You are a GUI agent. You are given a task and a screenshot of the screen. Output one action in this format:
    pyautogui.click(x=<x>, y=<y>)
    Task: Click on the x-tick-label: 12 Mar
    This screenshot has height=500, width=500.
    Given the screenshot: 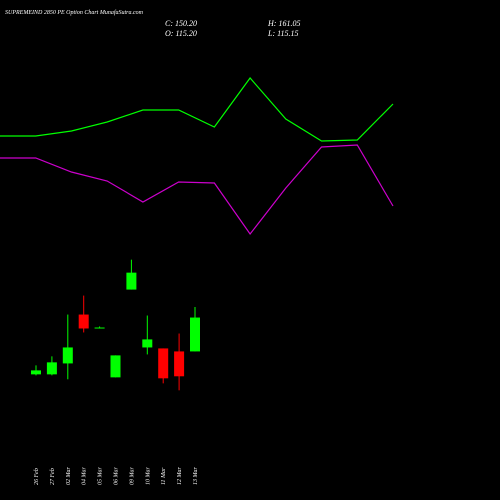 What is the action you would take?
    pyautogui.click(x=180, y=476)
    